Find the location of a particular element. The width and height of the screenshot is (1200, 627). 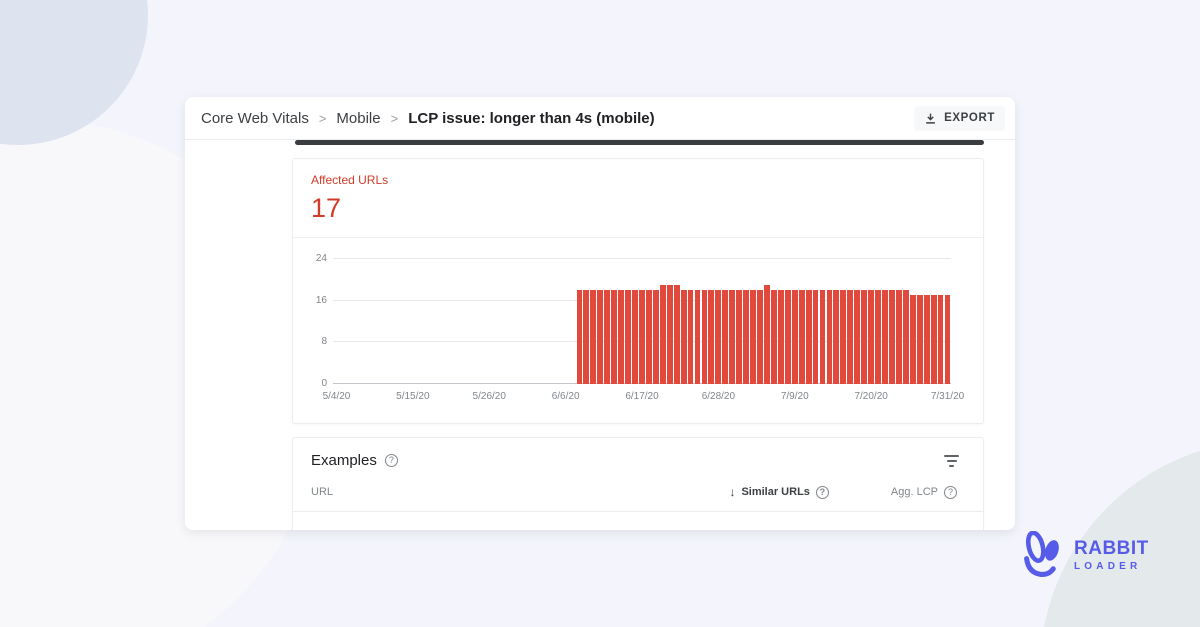

logo-text-loader: LOADER is located at coordinates (1108, 566).